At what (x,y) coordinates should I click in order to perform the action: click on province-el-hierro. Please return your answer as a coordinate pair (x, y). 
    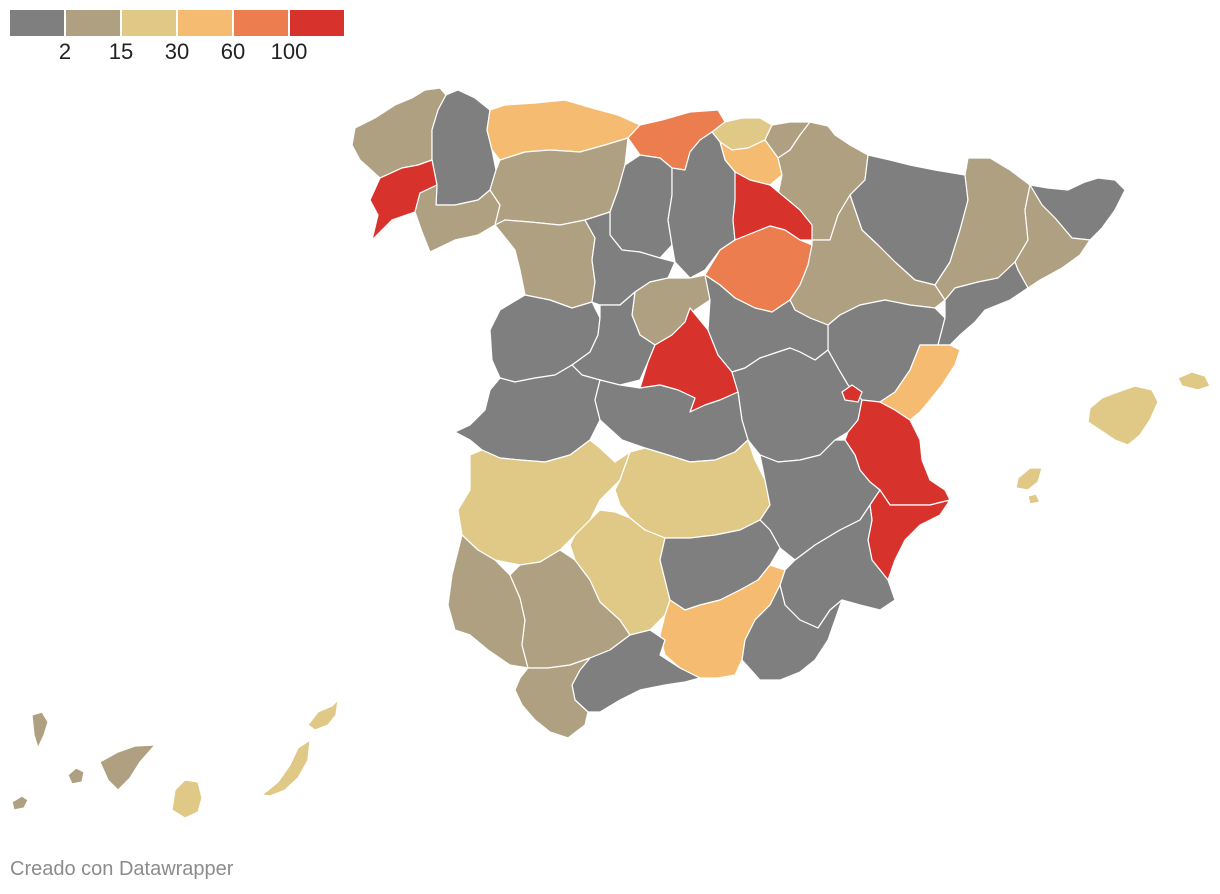
    Looking at the image, I should click on (20, 803).